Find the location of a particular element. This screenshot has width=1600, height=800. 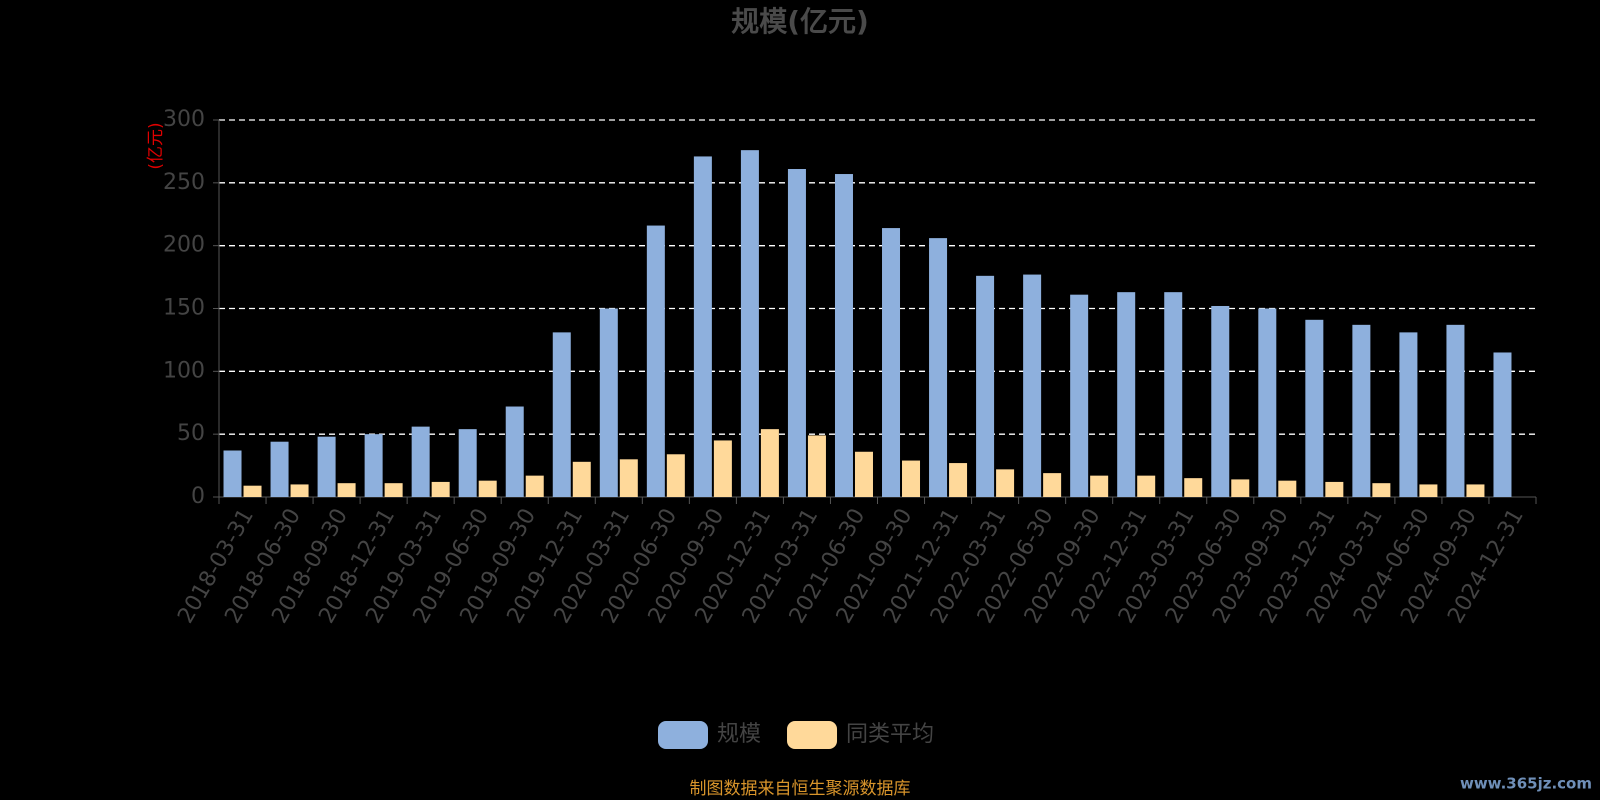

y-unit-label: (亿元) is located at coordinates (156, 145).